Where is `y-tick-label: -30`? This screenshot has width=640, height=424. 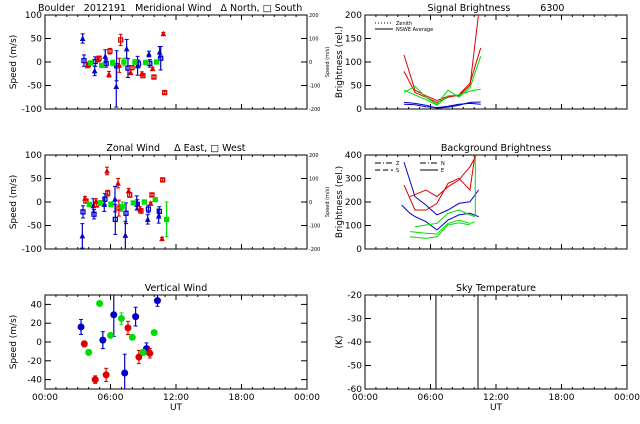
y-tick-label: -30 is located at coordinates (354, 320).